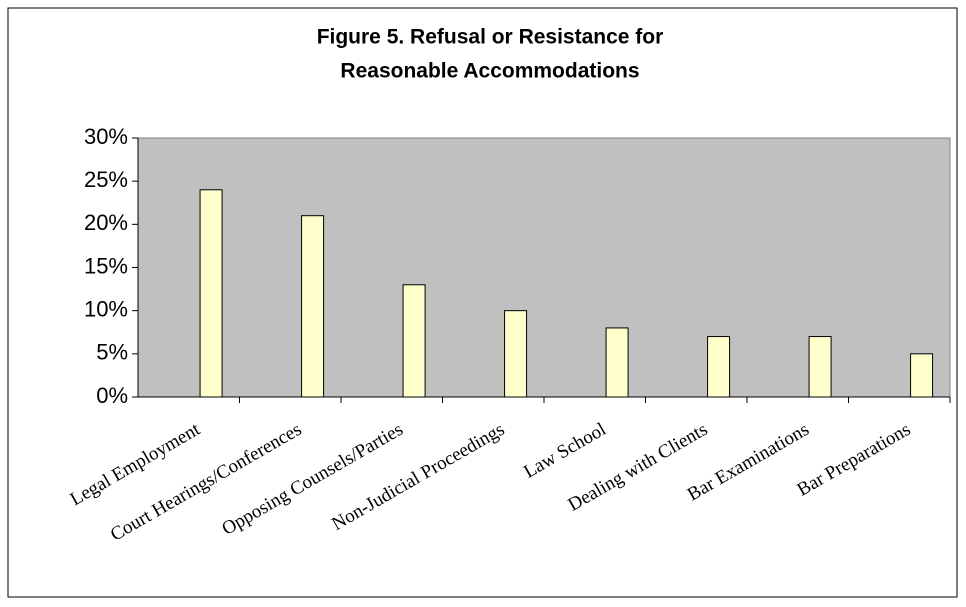 This screenshot has width=966, height=607. Describe the element at coordinates (112, 395) in the screenshot. I see `y-tick-label: 0%` at that location.